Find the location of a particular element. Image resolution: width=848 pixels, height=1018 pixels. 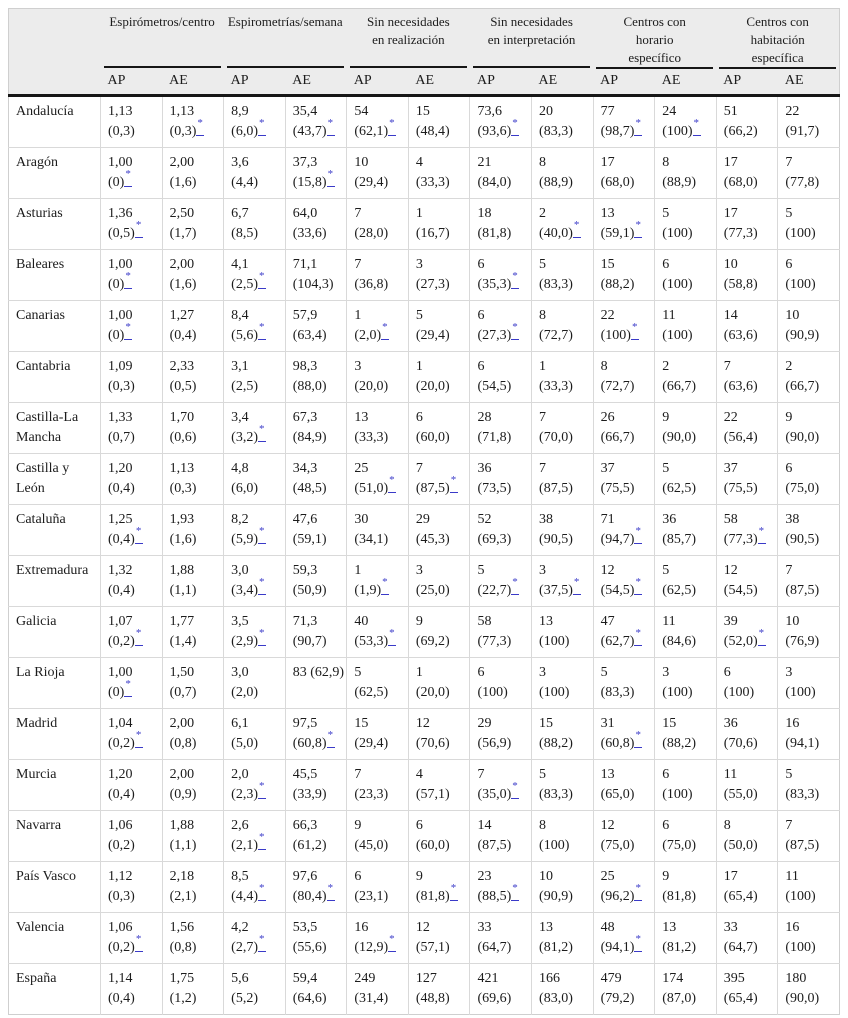

data-cell: 17 (77,3) is located at coordinates (746, 224).